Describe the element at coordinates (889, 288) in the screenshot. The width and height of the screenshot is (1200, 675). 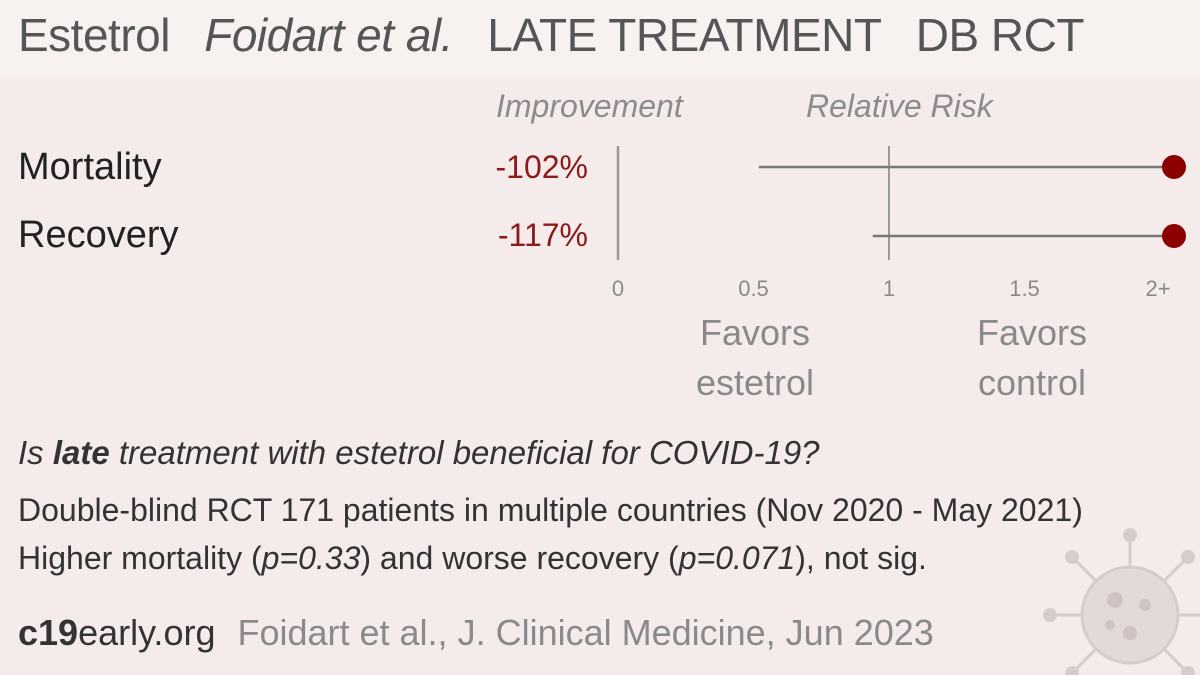
I see `tick-label: 1` at that location.